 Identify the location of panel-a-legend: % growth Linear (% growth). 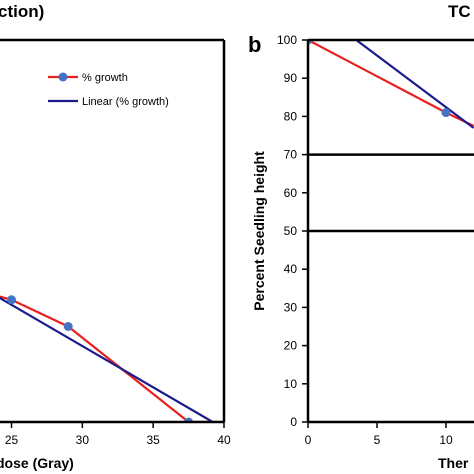
(108, 90).